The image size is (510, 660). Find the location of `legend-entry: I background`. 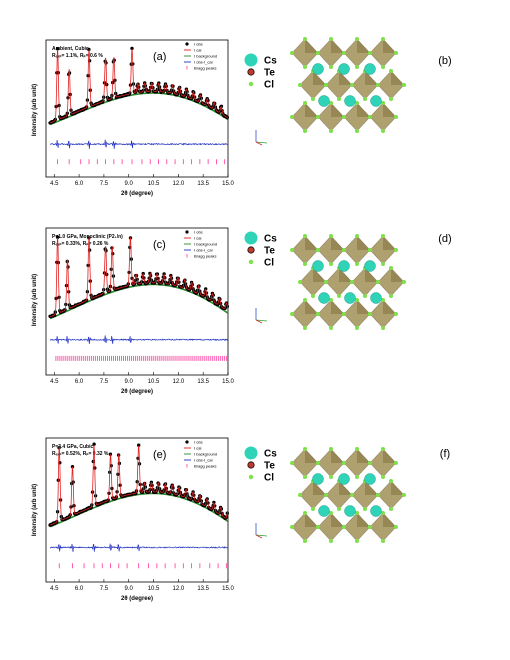

legend-entry: I background is located at coordinates (205, 56).